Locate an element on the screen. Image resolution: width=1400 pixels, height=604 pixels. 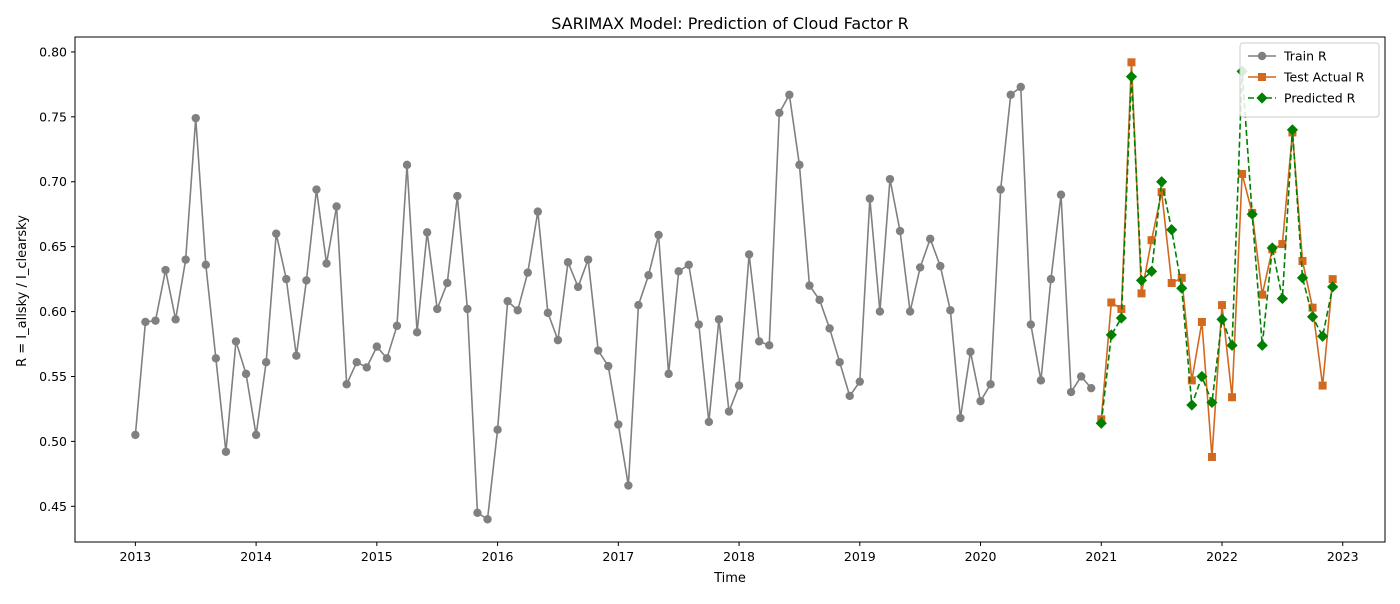
x-tick-label: 2020 is located at coordinates (981, 556).